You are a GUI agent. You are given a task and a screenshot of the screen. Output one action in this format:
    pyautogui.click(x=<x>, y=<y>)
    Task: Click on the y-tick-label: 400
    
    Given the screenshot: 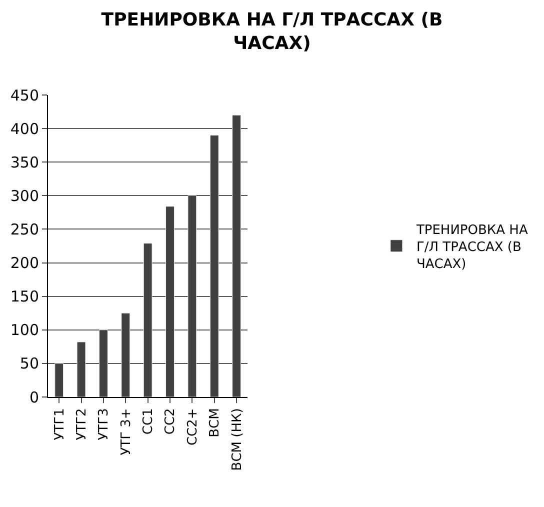 What is the action you would take?
    pyautogui.click(x=24, y=129)
    